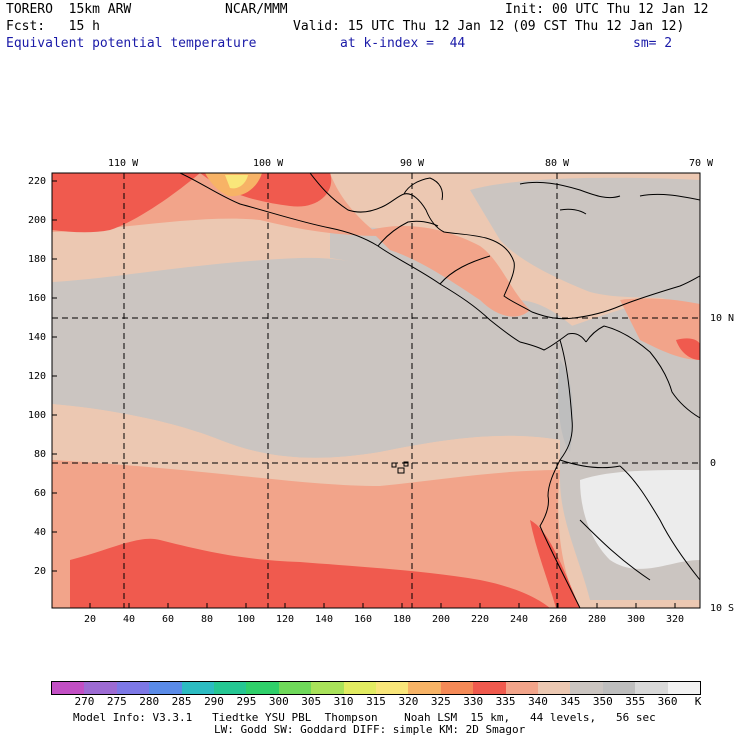  I want to click on shade-coral-northwest, so click(126, 203).